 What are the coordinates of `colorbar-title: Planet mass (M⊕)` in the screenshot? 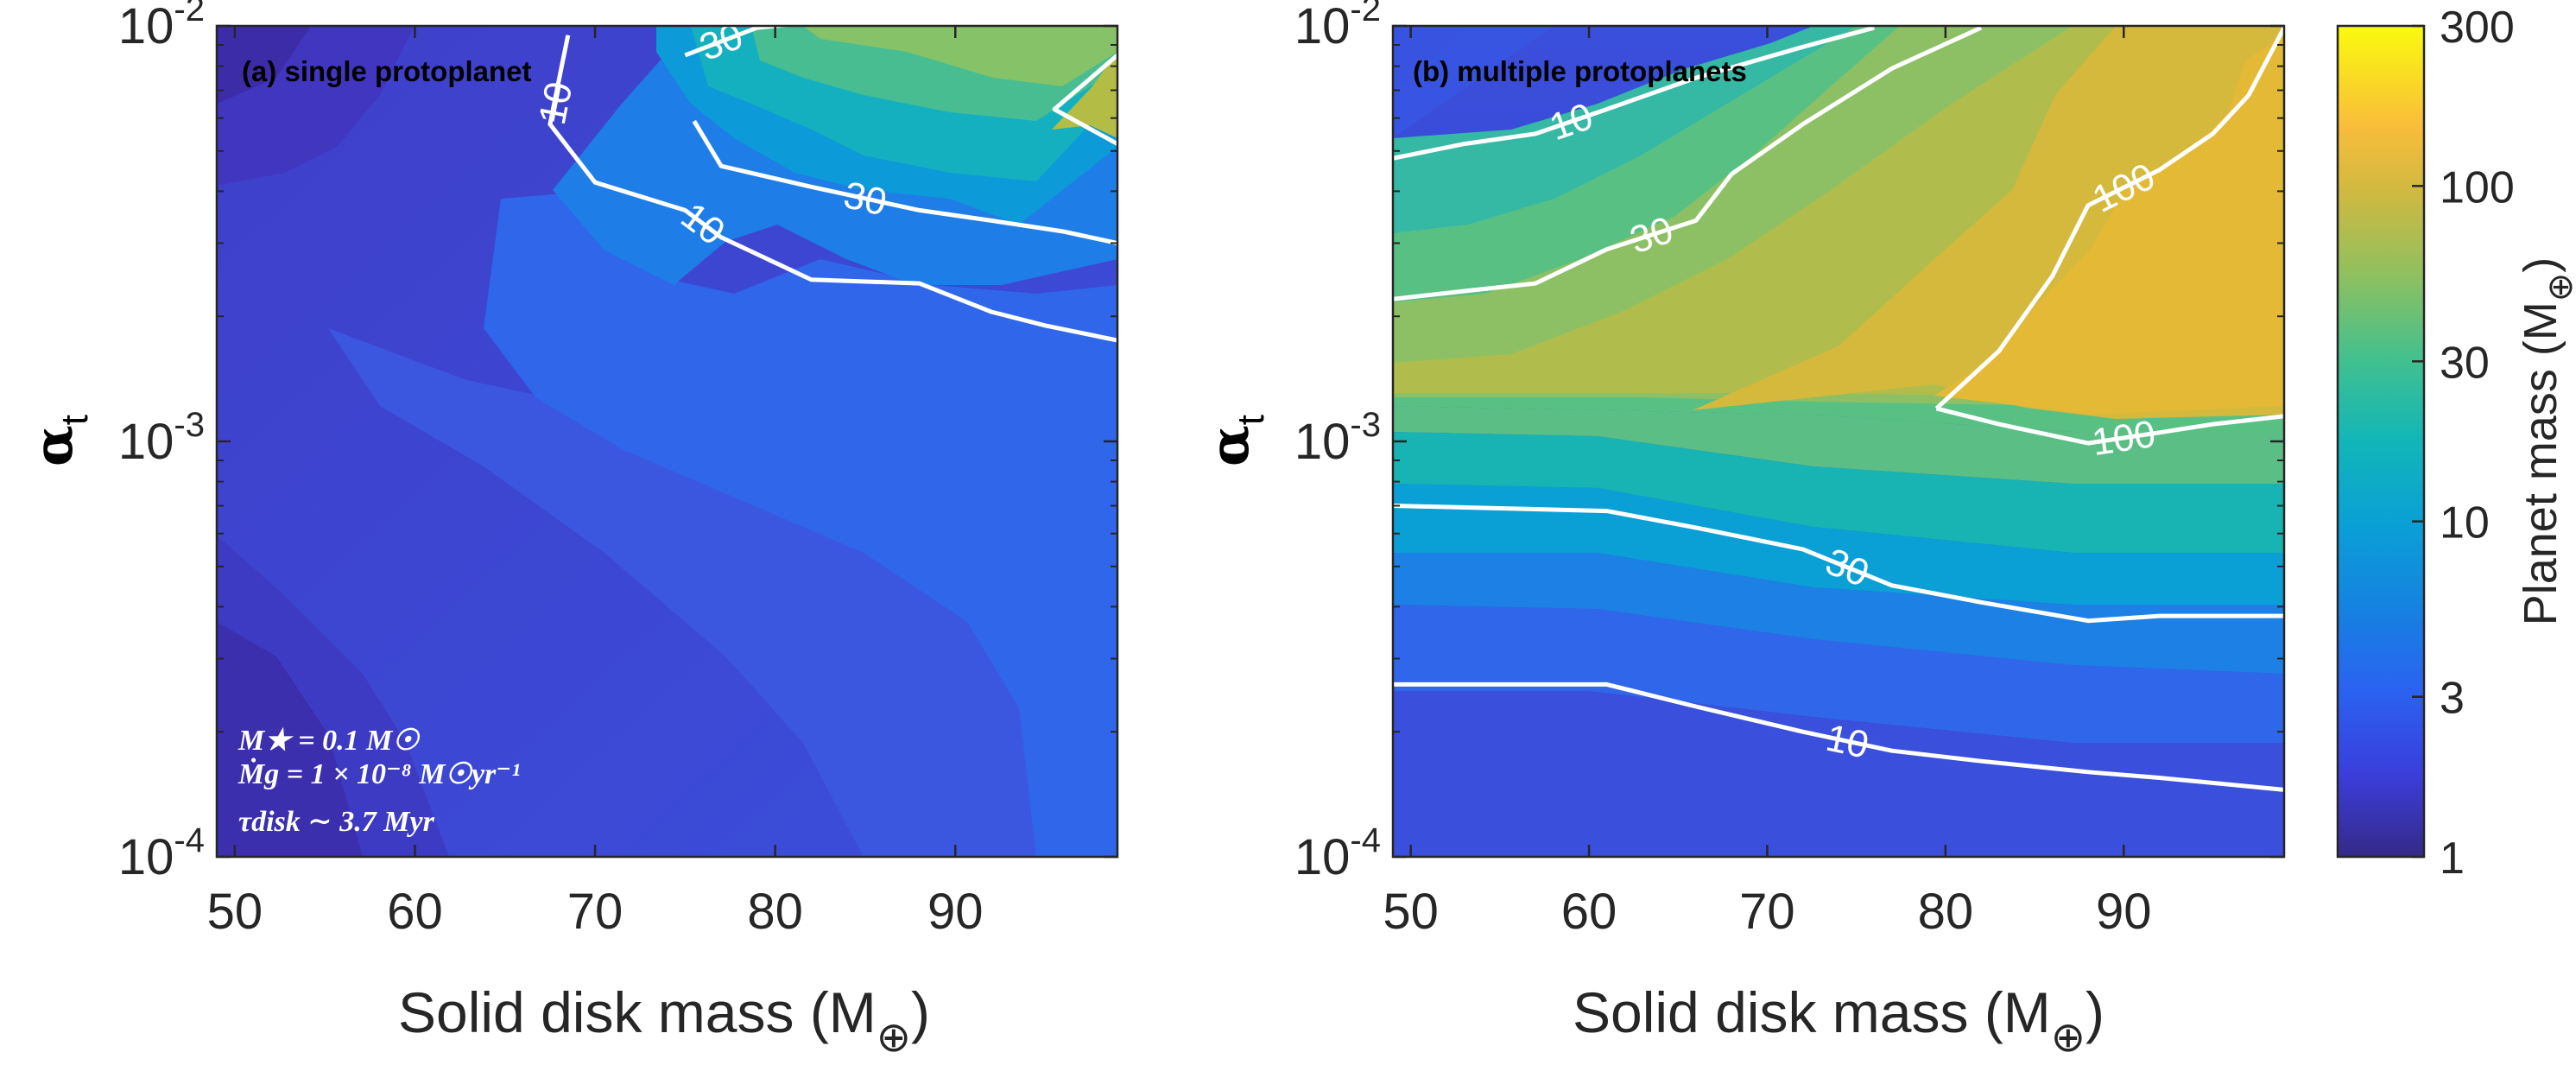 It's located at (2545, 442).